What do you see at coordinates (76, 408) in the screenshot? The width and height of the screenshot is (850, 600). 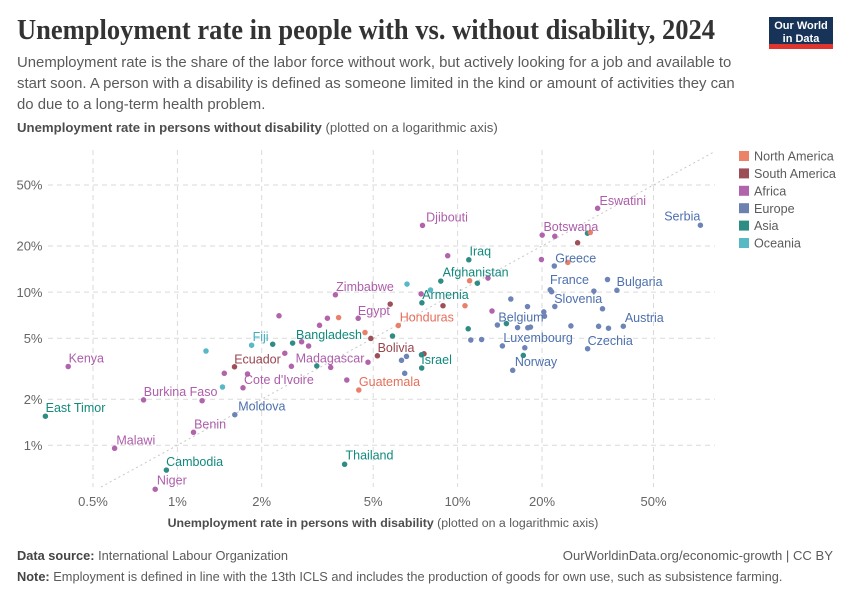 I see `svg-text: East Timor` at bounding box center [76, 408].